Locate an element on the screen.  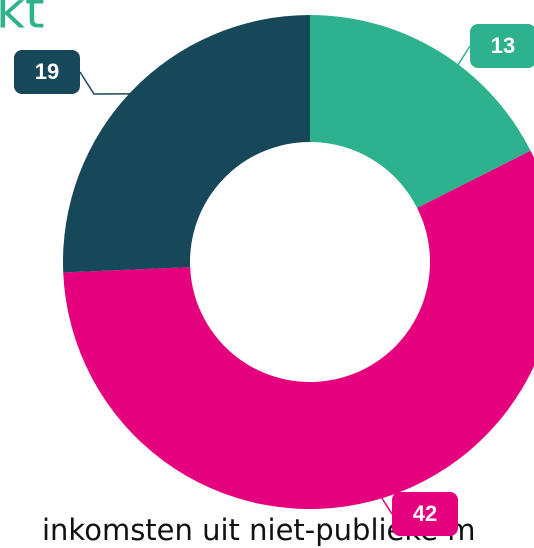
data-label: 19 is located at coordinates (47, 71).